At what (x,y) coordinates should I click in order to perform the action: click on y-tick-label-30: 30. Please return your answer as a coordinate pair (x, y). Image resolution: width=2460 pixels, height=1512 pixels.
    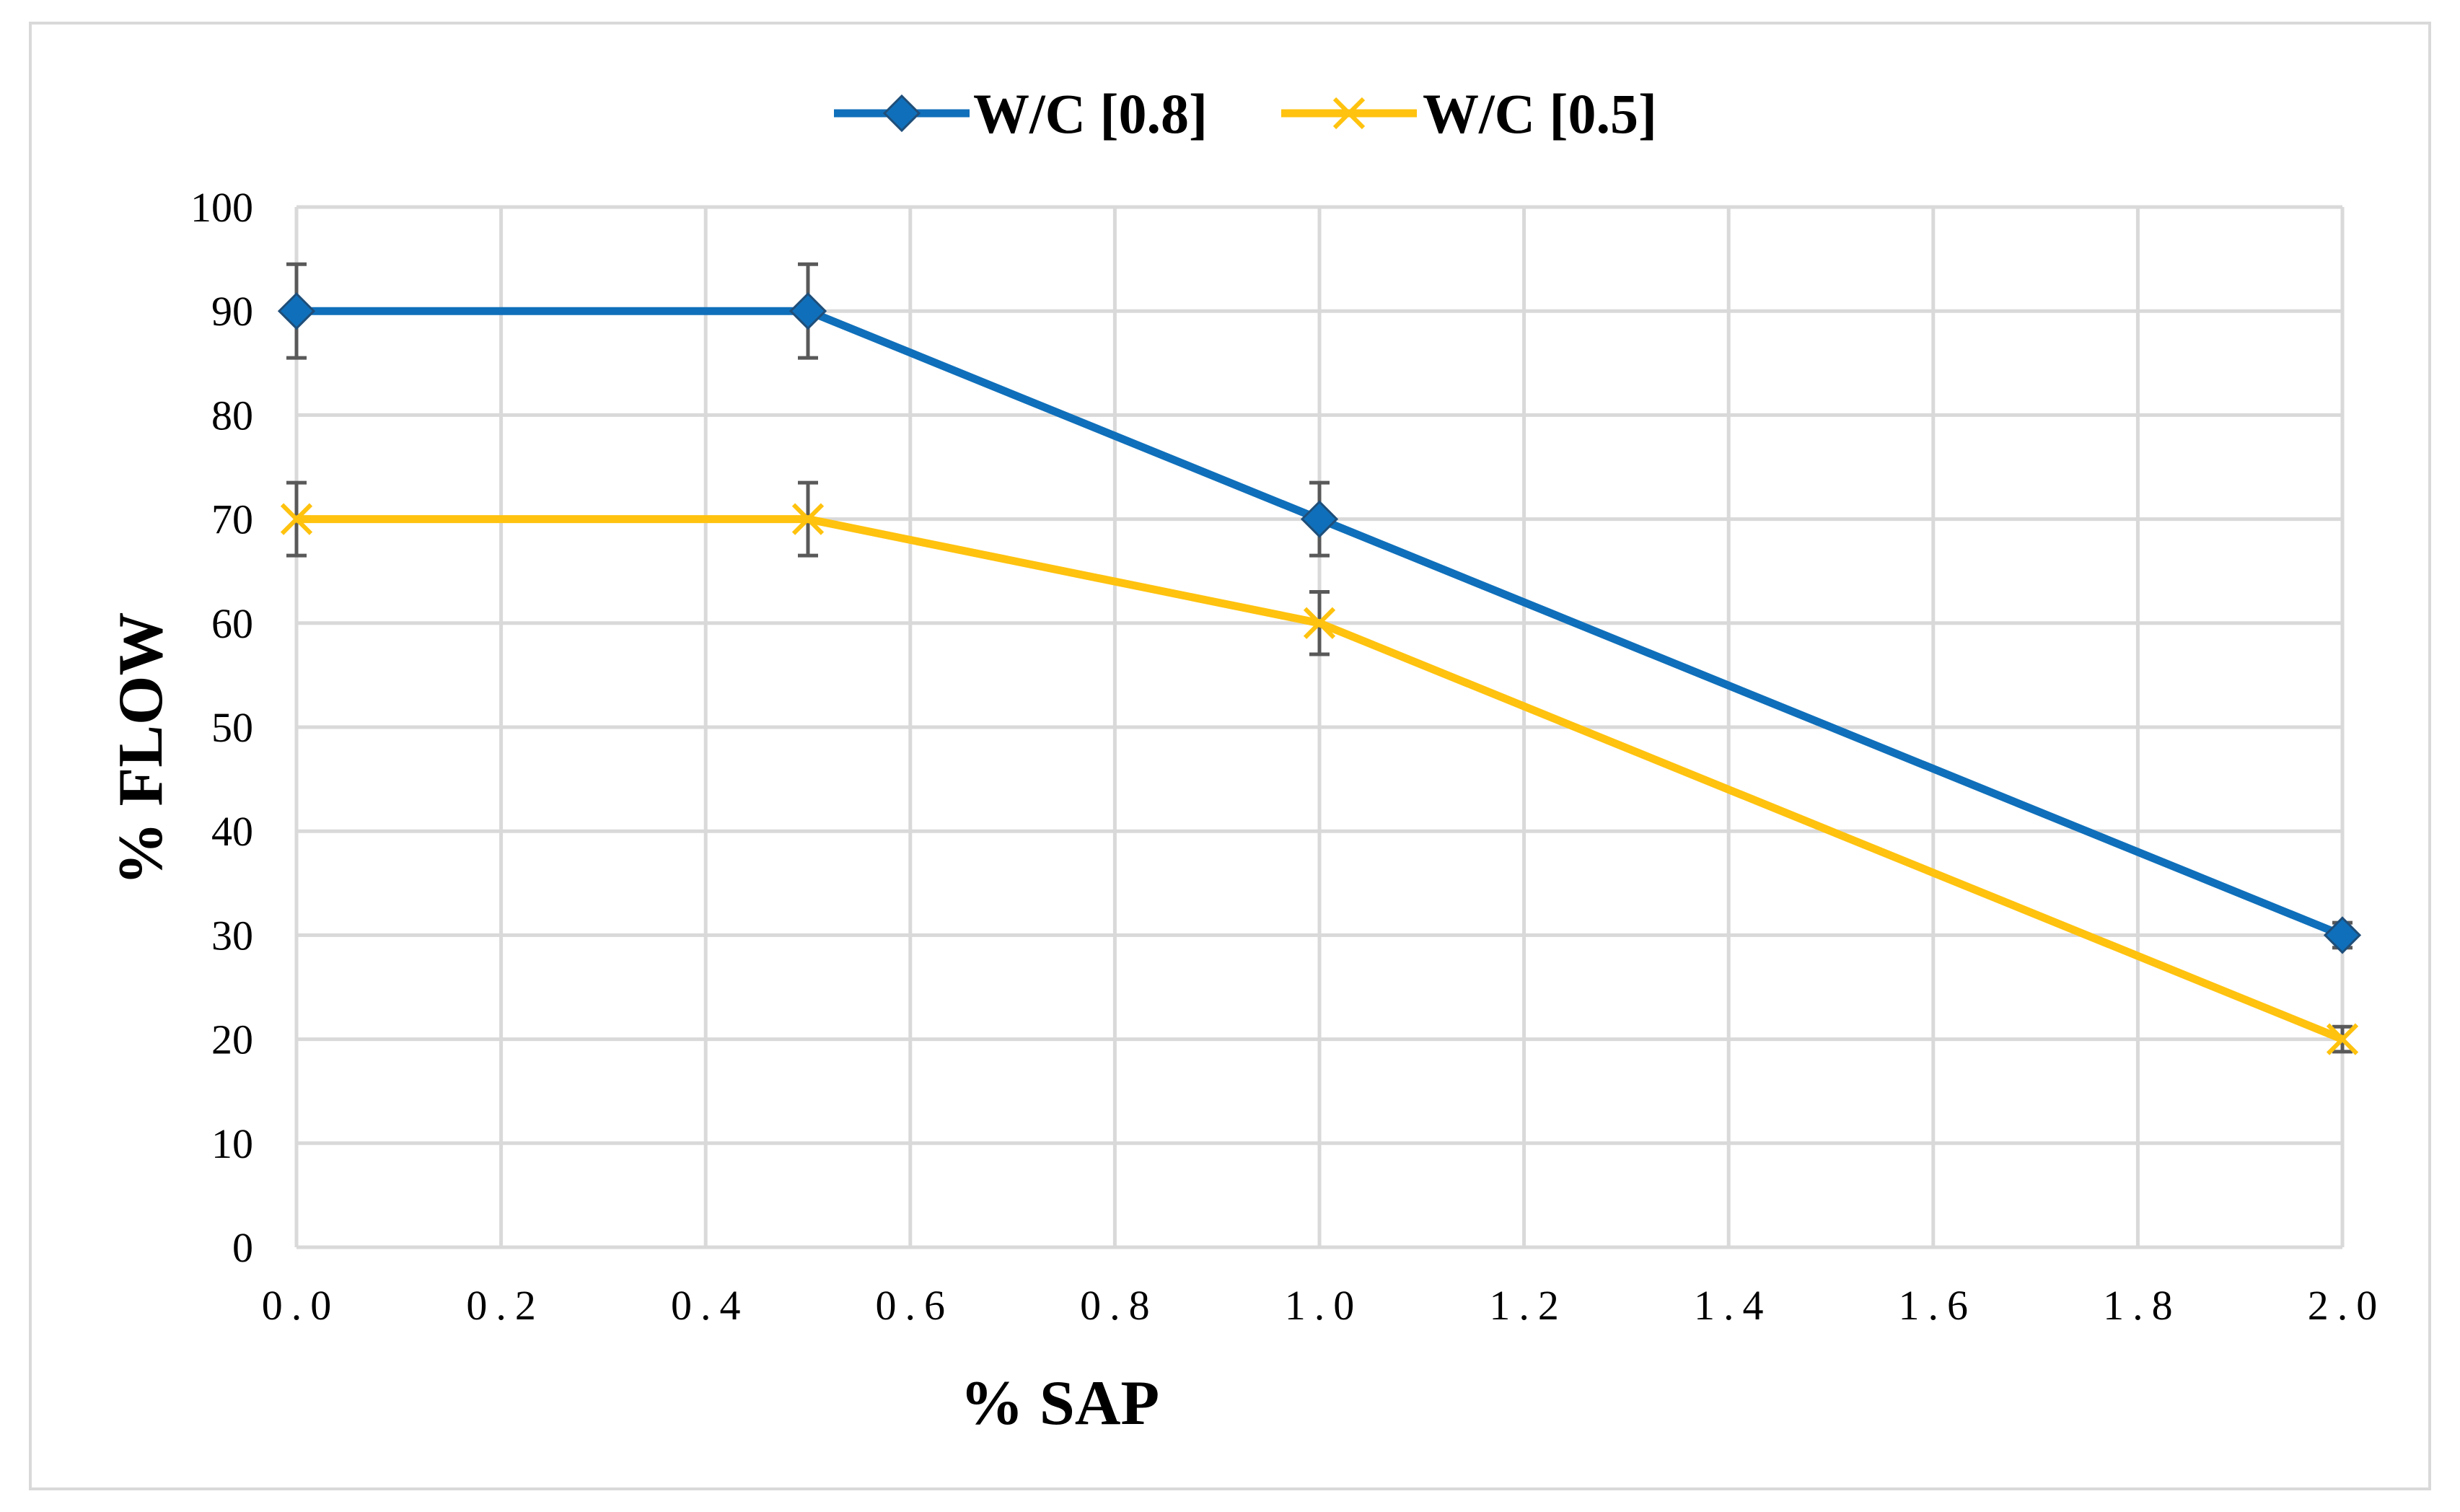
    Looking at the image, I should click on (232, 935).